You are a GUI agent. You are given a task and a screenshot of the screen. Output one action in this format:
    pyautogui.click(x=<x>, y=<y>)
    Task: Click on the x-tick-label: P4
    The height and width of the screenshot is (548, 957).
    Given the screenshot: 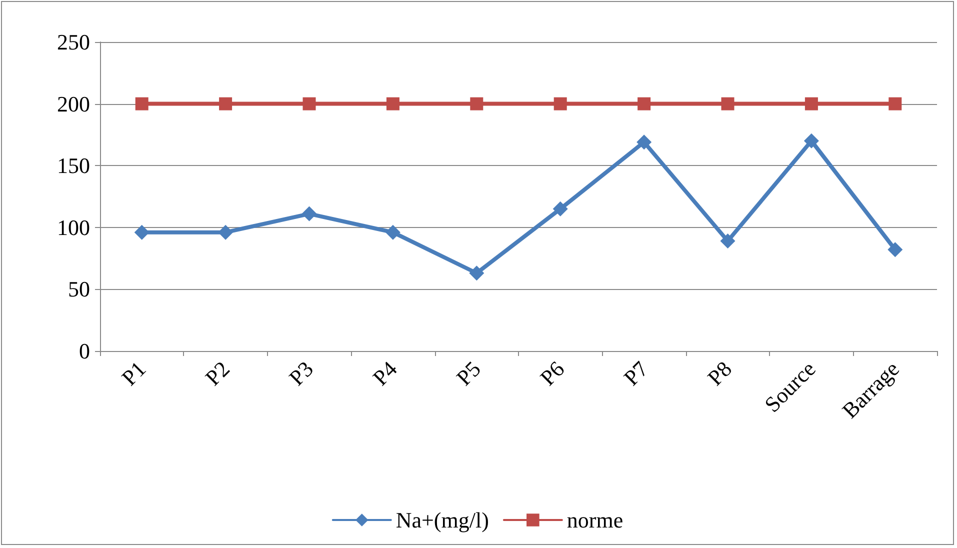 What is the action you would take?
    pyautogui.click(x=385, y=373)
    